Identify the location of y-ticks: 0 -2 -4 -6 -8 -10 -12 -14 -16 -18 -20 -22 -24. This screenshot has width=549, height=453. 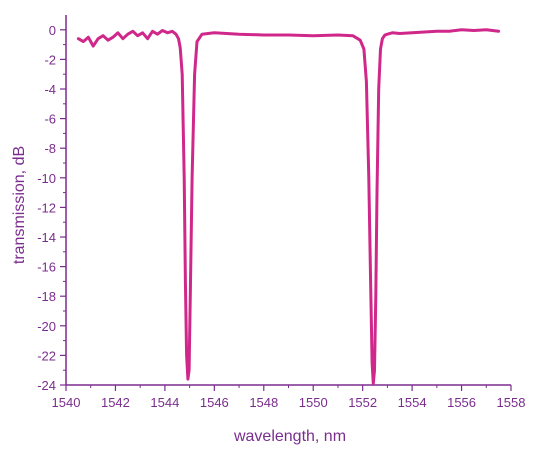
(51, 208).